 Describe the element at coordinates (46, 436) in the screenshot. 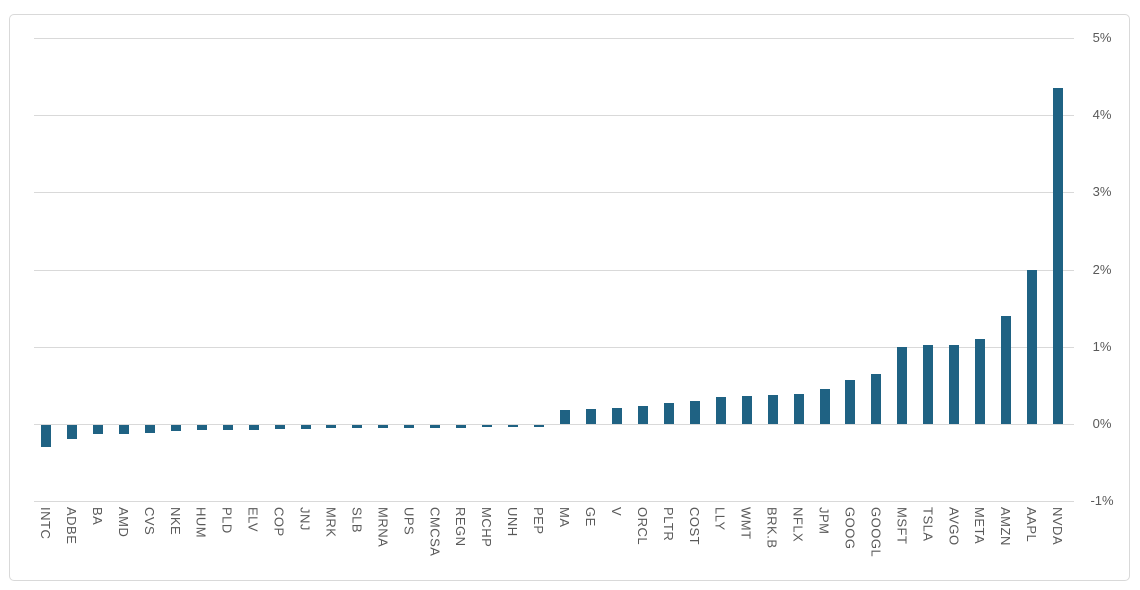

I see `bar-INTC` at that location.